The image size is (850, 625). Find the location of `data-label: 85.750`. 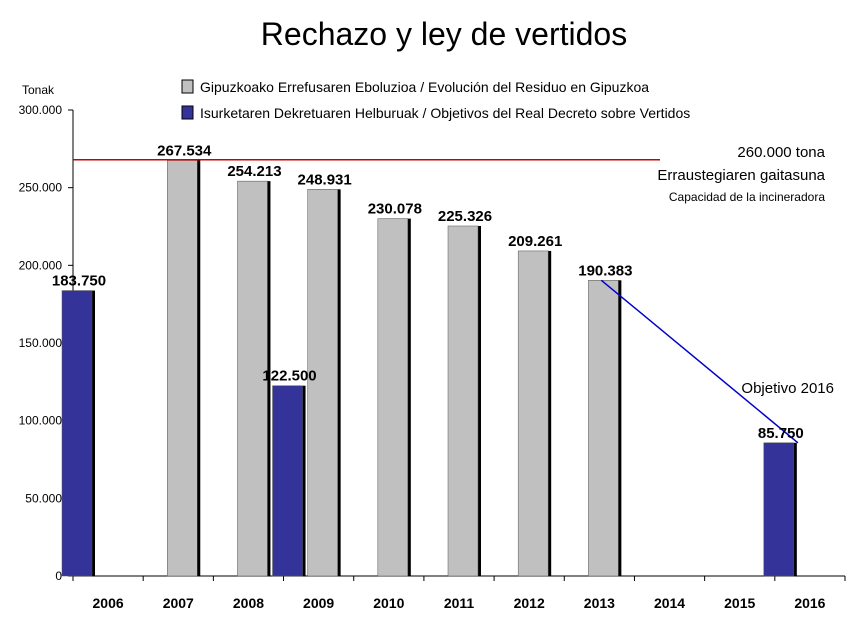

data-label: 85.750 is located at coordinates (781, 433).